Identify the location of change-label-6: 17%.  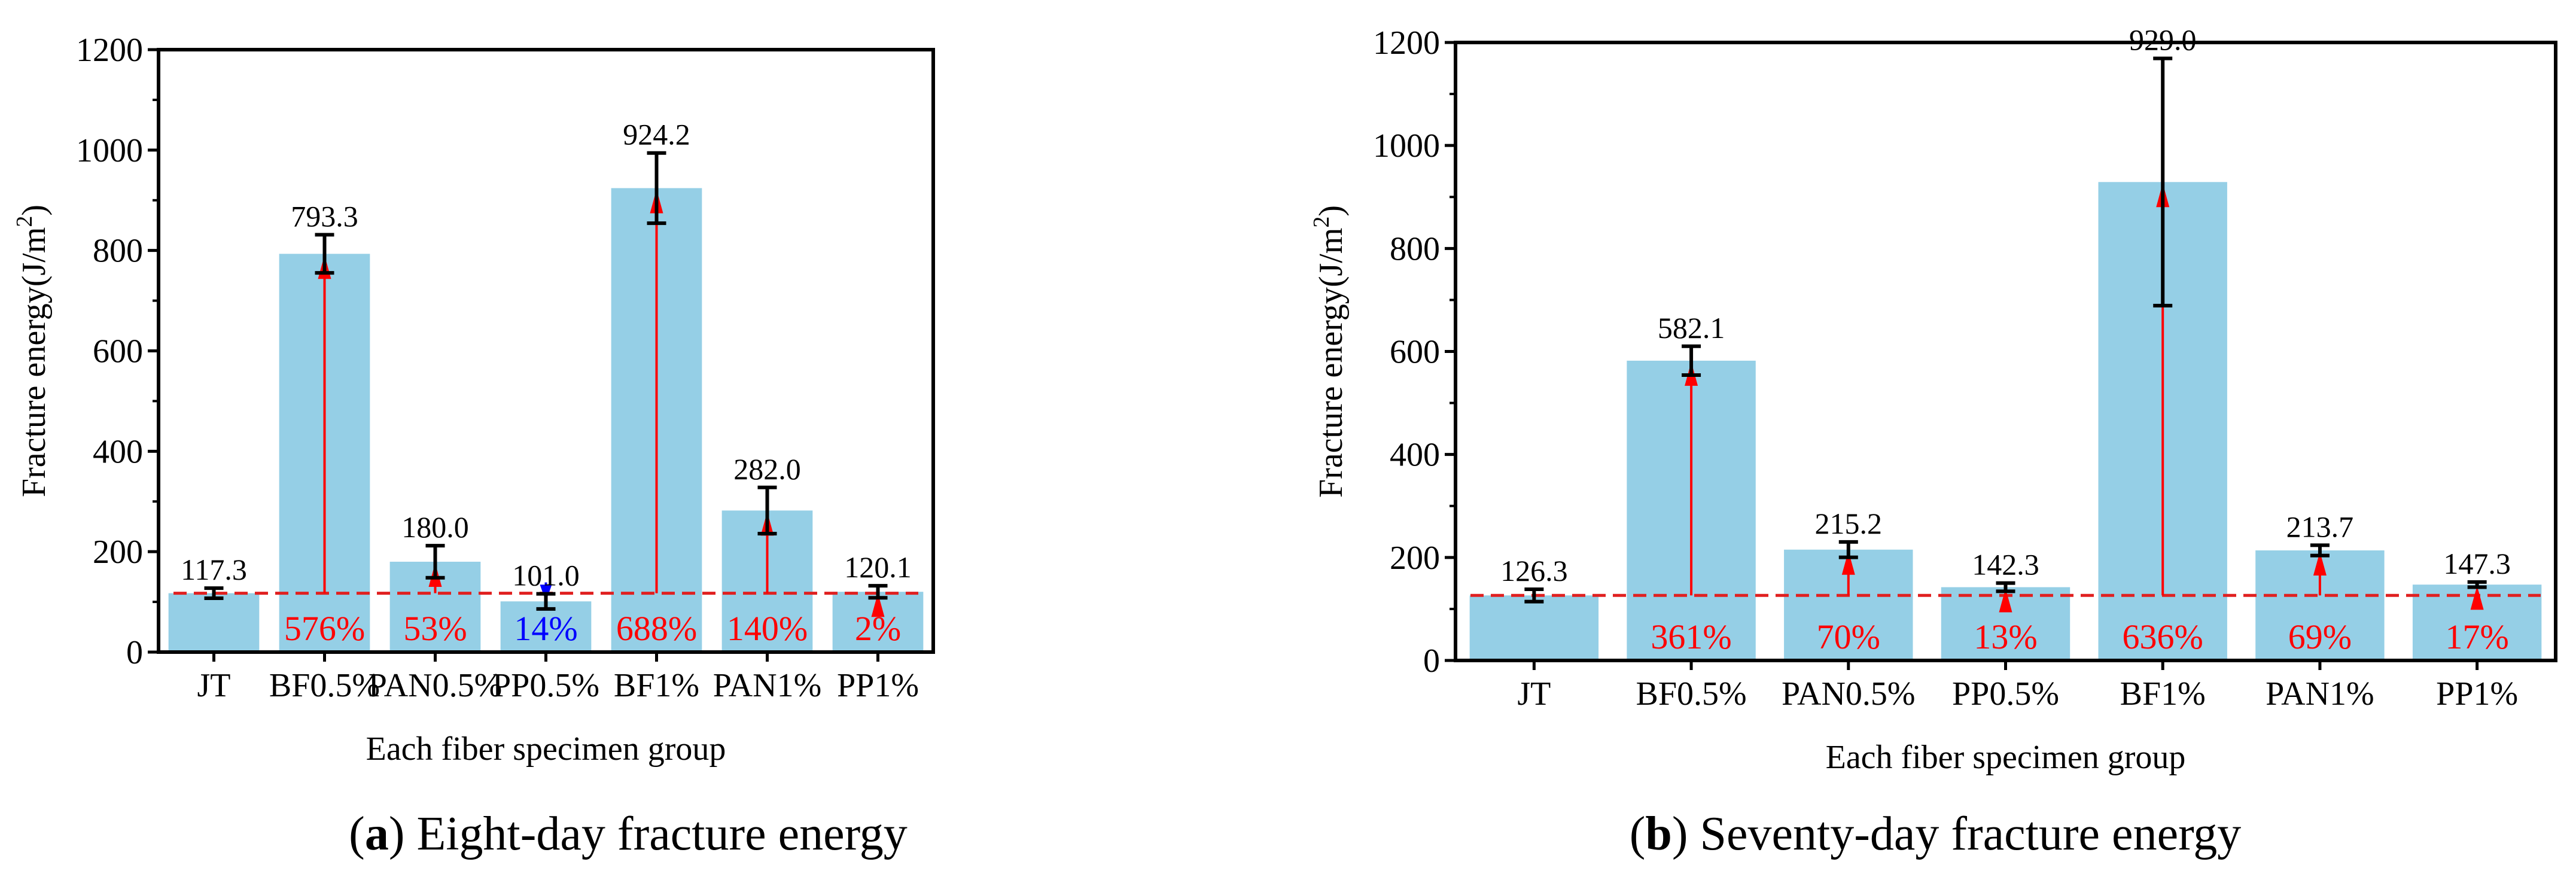
(2476, 636).